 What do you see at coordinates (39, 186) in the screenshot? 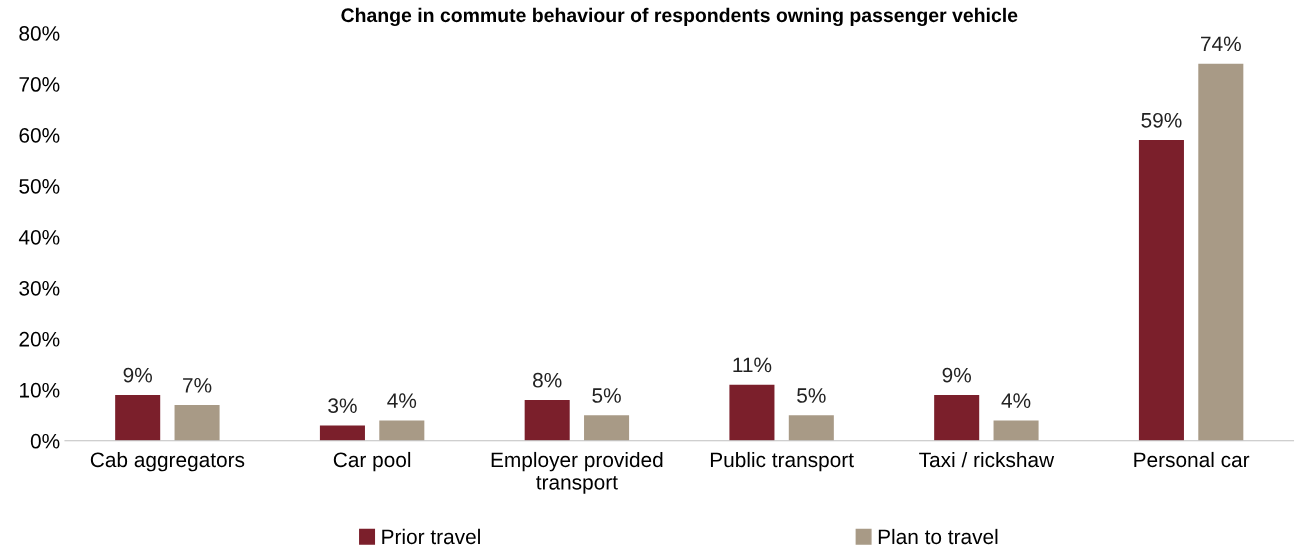
I see `y-tick-label: 50%` at bounding box center [39, 186].